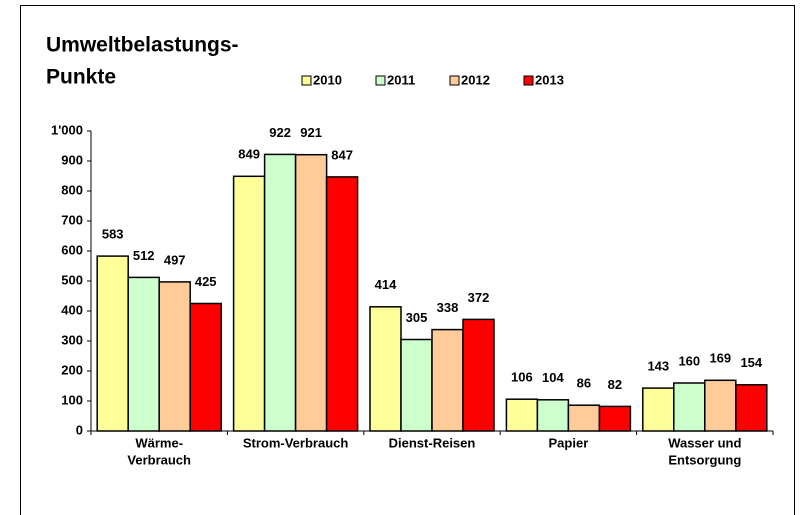 The width and height of the screenshot is (804, 515). Describe the element at coordinates (751, 362) in the screenshot. I see `value-label: 154` at that location.